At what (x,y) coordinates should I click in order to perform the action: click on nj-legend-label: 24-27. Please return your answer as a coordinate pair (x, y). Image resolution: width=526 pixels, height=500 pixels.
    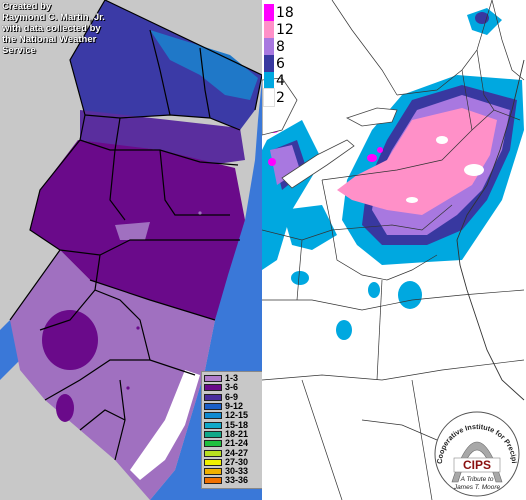
    Looking at the image, I should click on (237, 452).